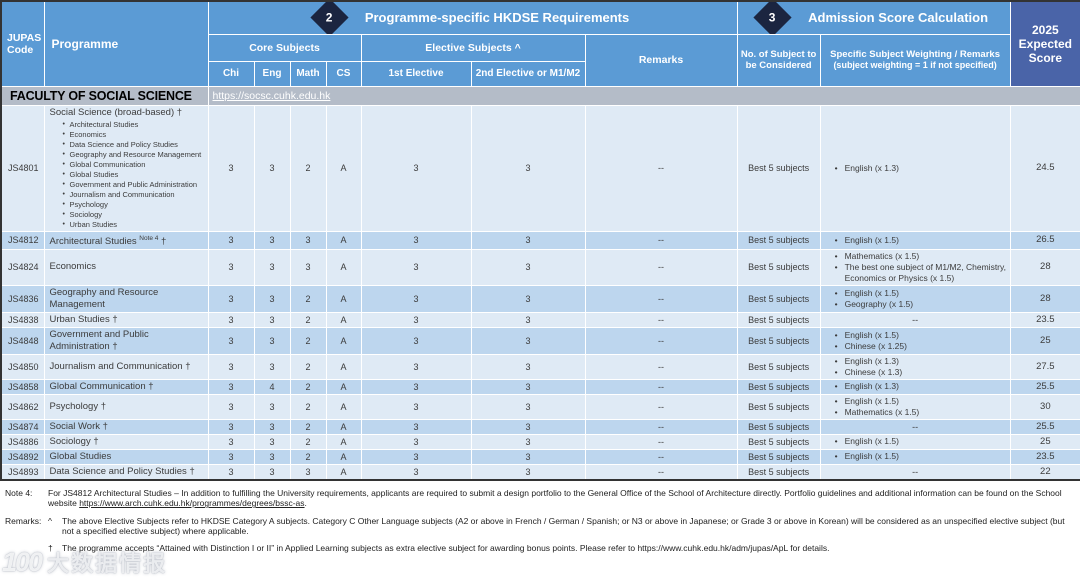  Describe the element at coordinates (23, 520) in the screenshot. I see `remarks-label: Remarks:` at that location.